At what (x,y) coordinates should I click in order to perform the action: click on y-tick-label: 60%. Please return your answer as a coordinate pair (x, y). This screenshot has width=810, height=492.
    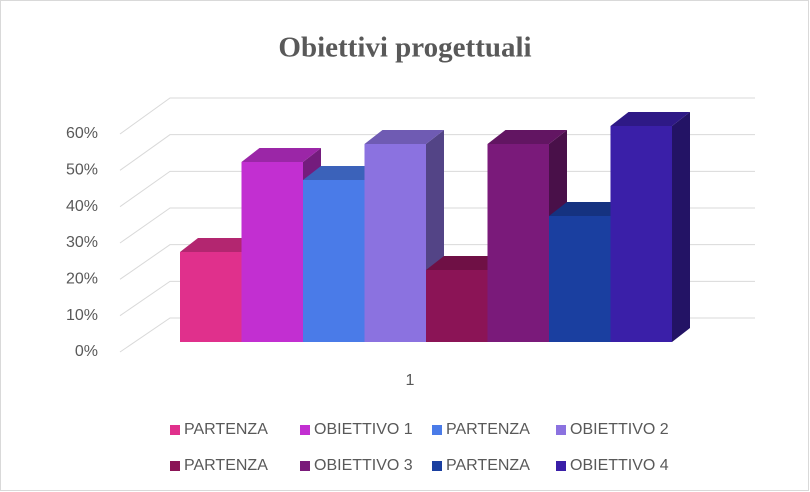
    Looking at the image, I should click on (82, 133).